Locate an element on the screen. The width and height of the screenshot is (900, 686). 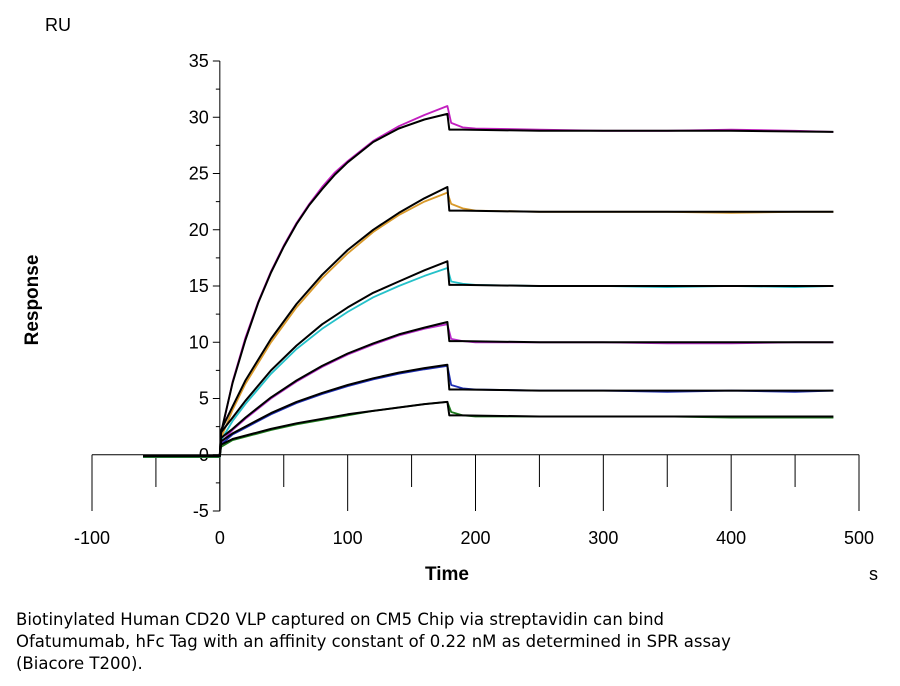
x-tick-label: 0 is located at coordinates (220, 538).